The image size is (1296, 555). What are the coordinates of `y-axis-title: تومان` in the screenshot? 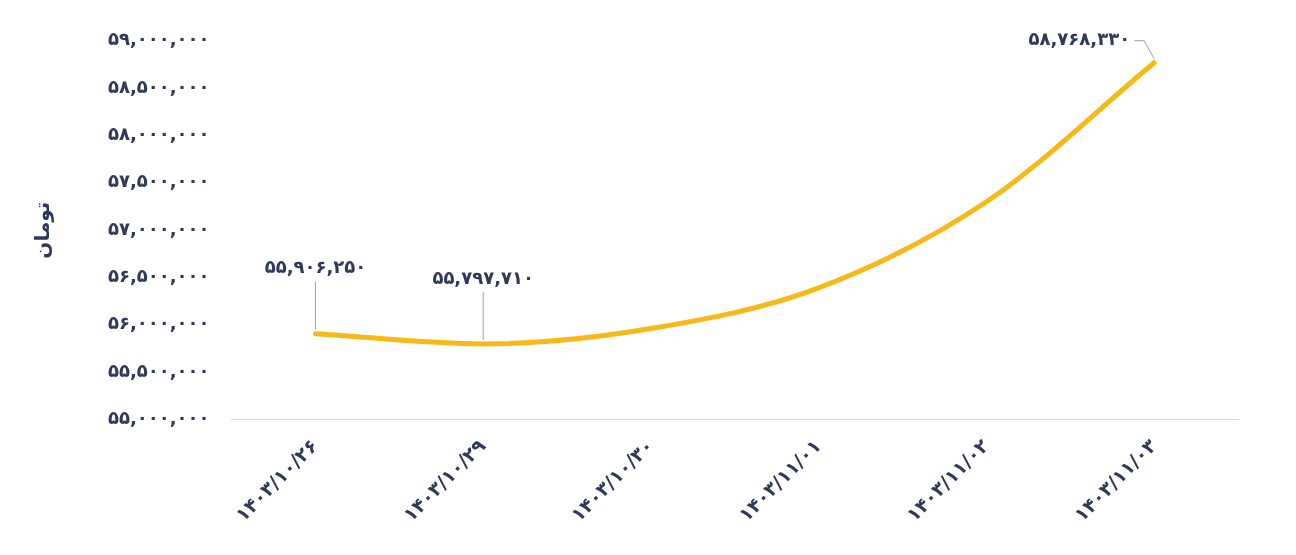 It's located at (42, 230).